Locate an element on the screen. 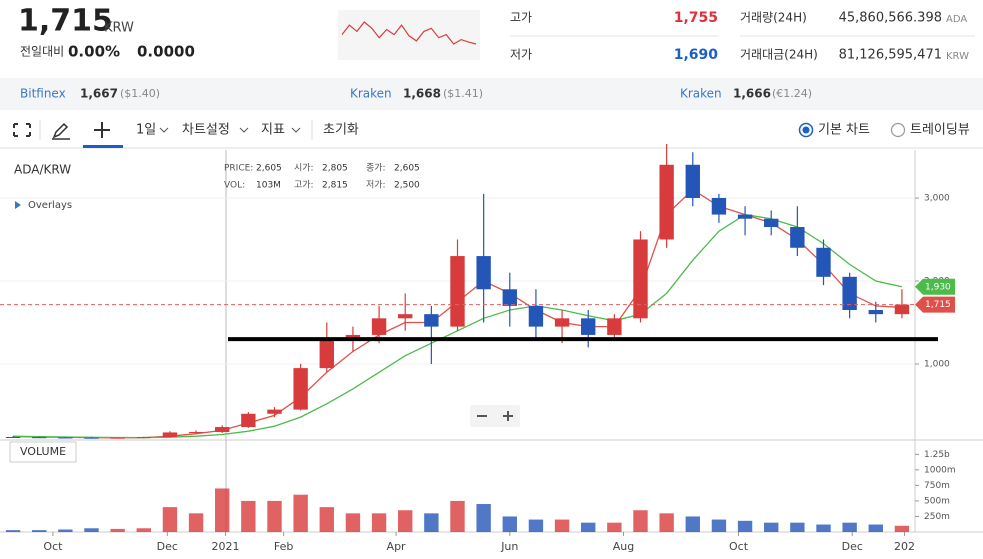  x-tick-label: Jun is located at coordinates (509, 546).